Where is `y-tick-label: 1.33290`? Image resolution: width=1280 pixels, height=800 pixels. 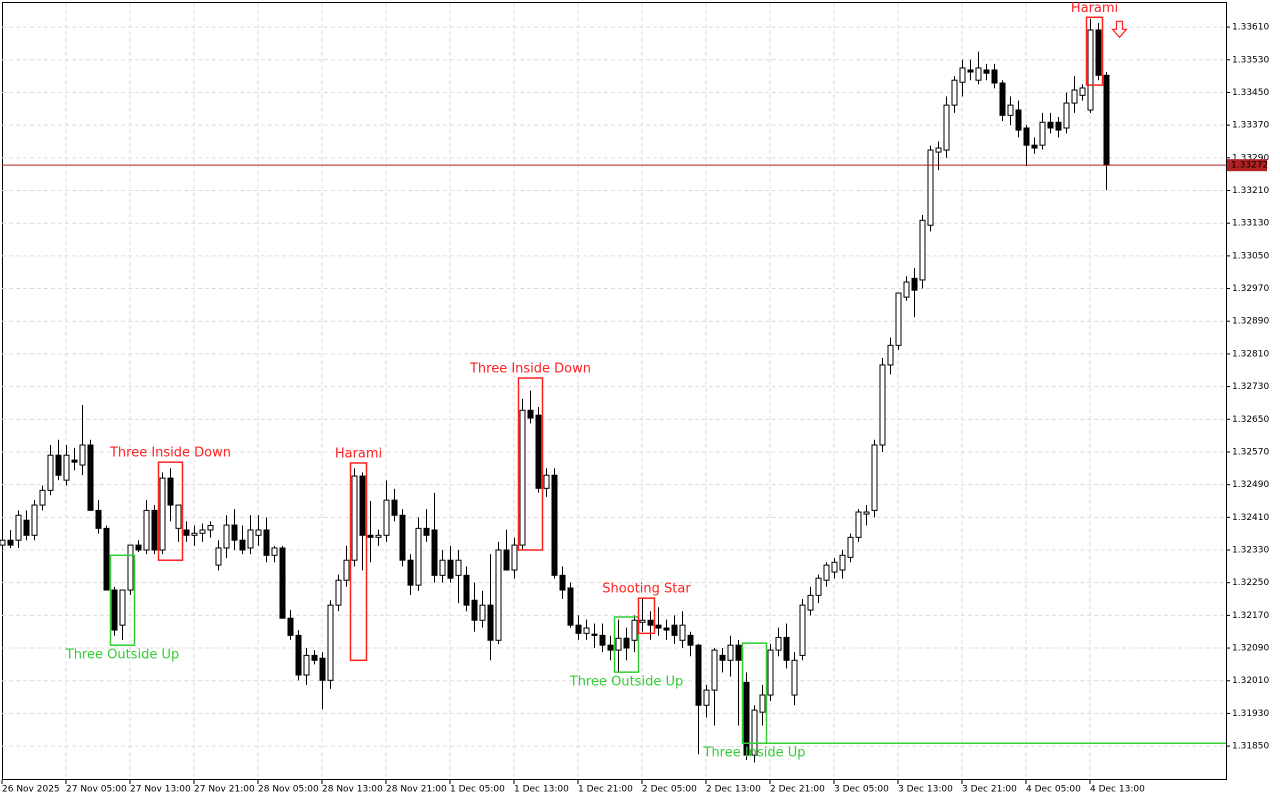
y-tick-label: 1.33290 is located at coordinates (1250, 158).